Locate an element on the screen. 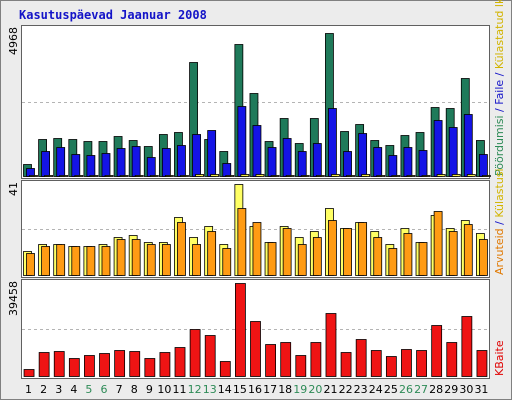  x-tick-label: 20 is located at coordinates (315, 389).